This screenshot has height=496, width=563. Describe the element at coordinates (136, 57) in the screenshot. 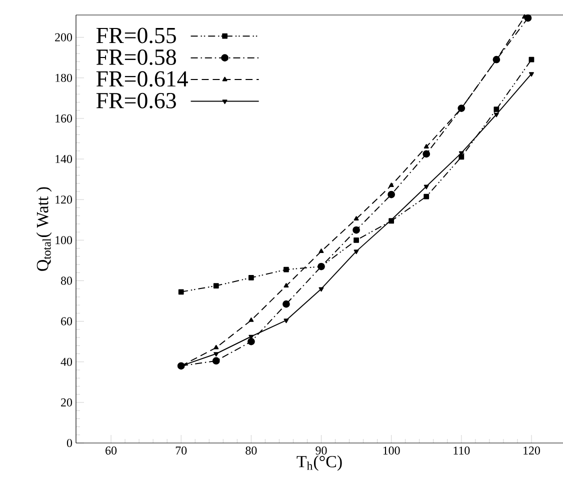

I see `legend-label: FR=0.58` at that location.